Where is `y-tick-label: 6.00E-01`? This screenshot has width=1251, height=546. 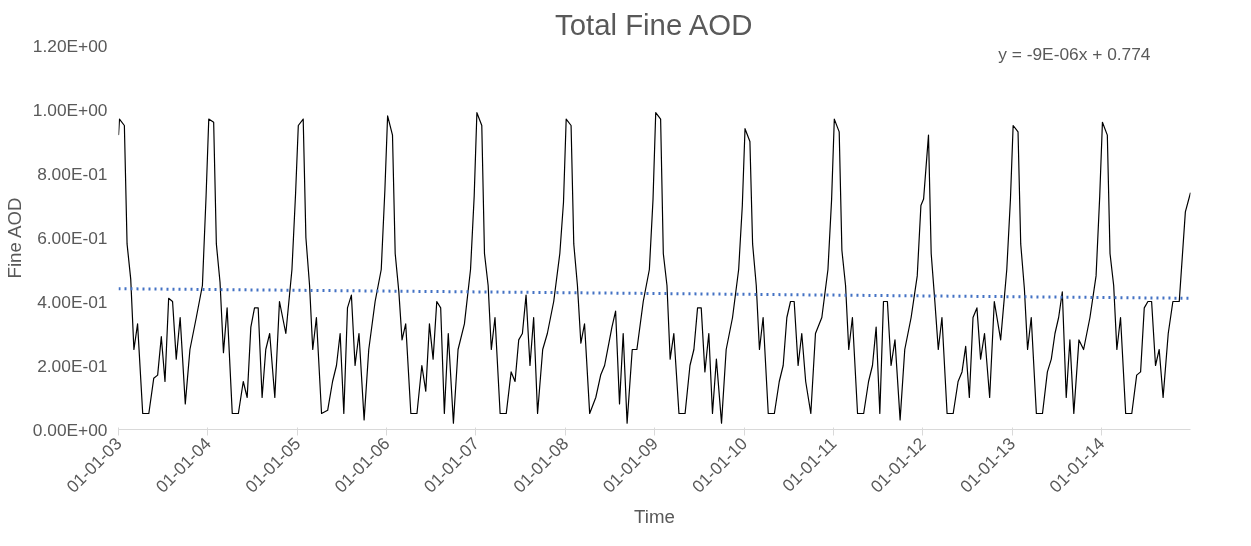 y-tick-label: 6.00E-01 is located at coordinates (72, 237).